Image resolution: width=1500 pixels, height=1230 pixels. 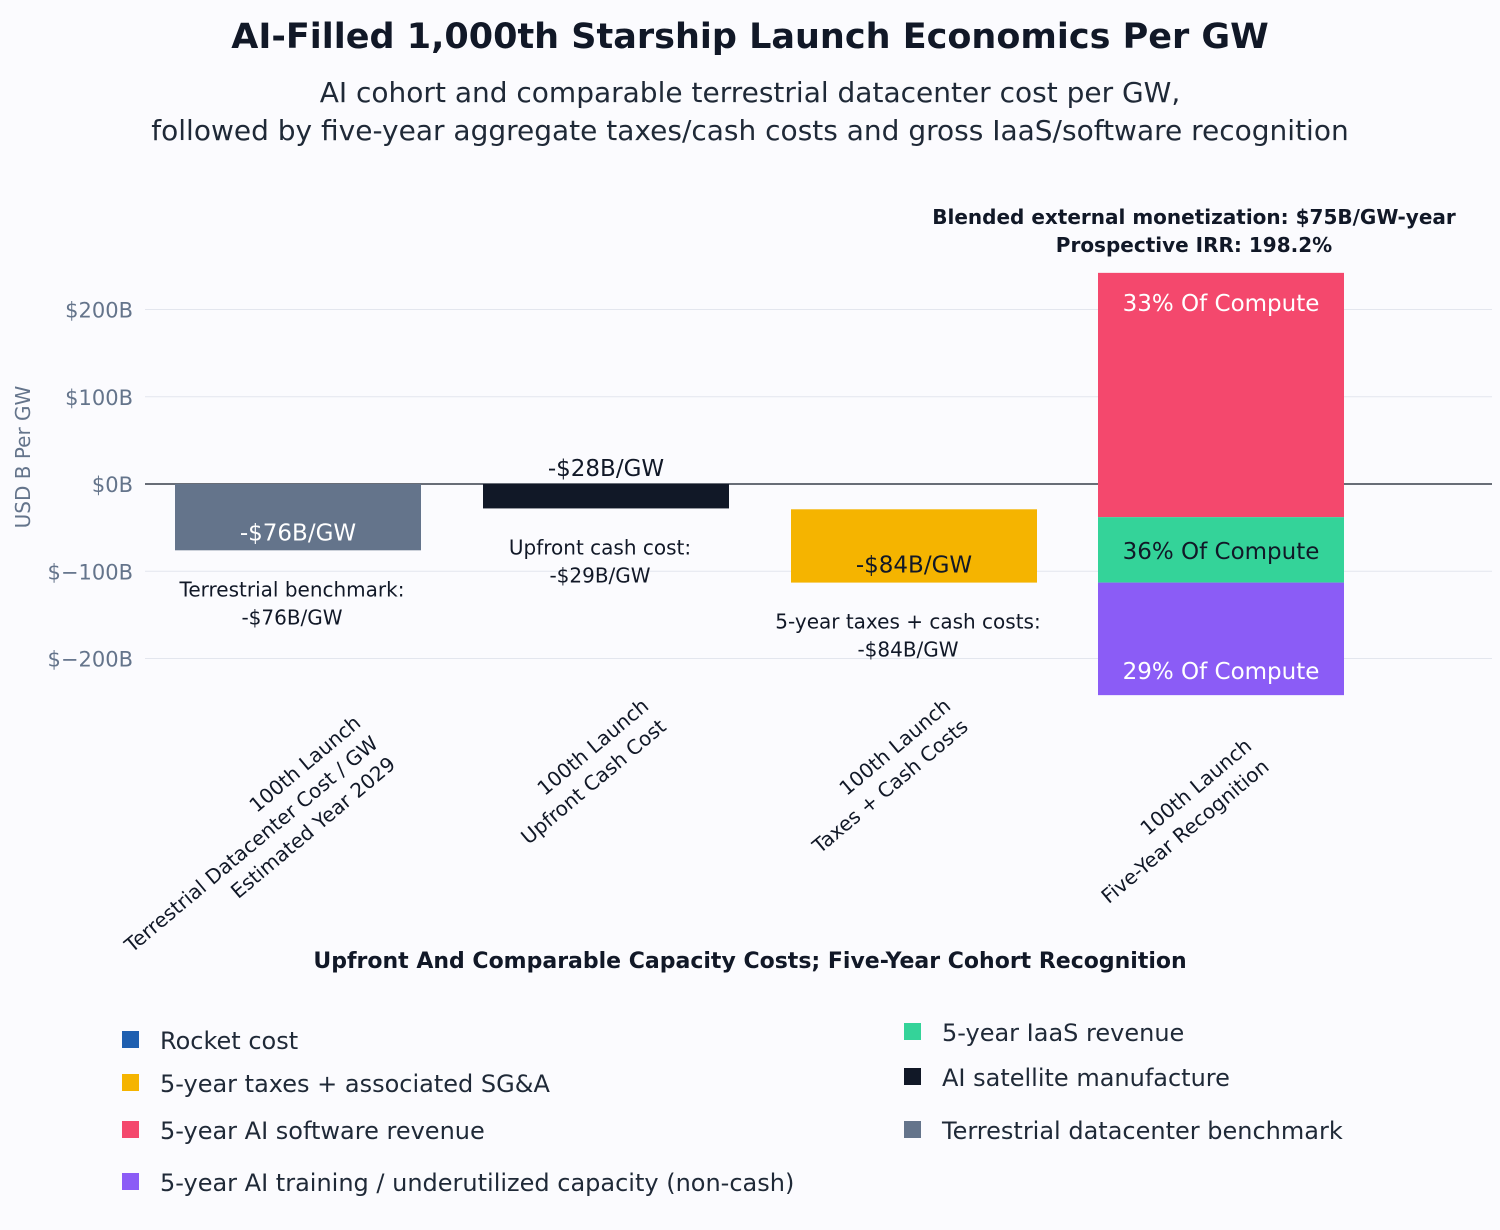 What do you see at coordinates (99, 311) in the screenshot?
I see `y-tick-label: $200B` at bounding box center [99, 311].